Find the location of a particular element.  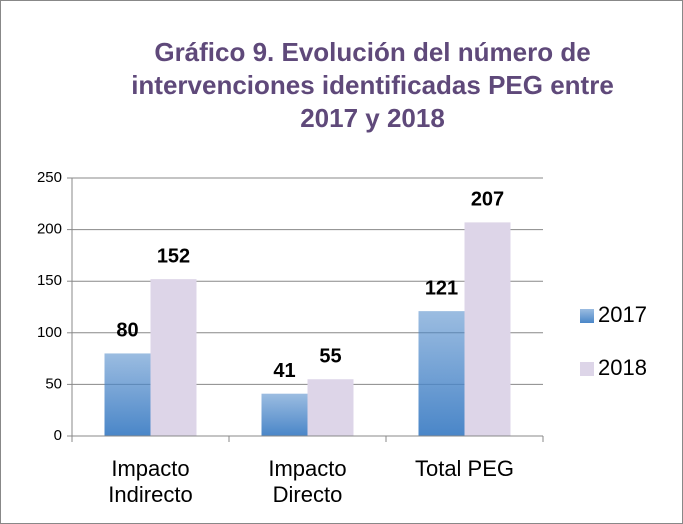

x-tick-label: Impacto Directo is located at coordinates (307, 481).